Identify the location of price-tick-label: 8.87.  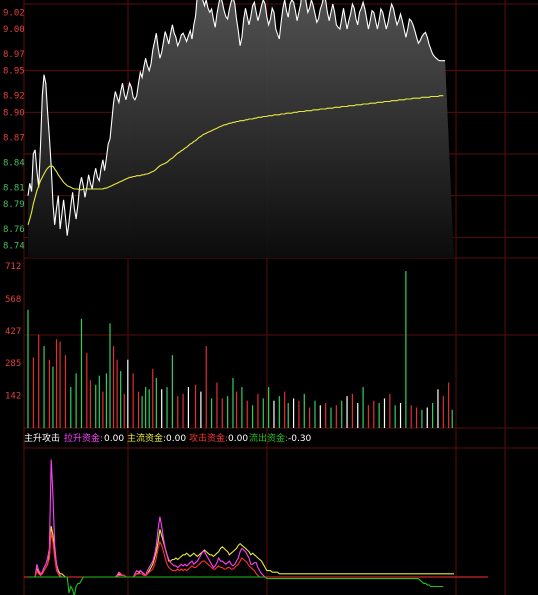
(14, 138).